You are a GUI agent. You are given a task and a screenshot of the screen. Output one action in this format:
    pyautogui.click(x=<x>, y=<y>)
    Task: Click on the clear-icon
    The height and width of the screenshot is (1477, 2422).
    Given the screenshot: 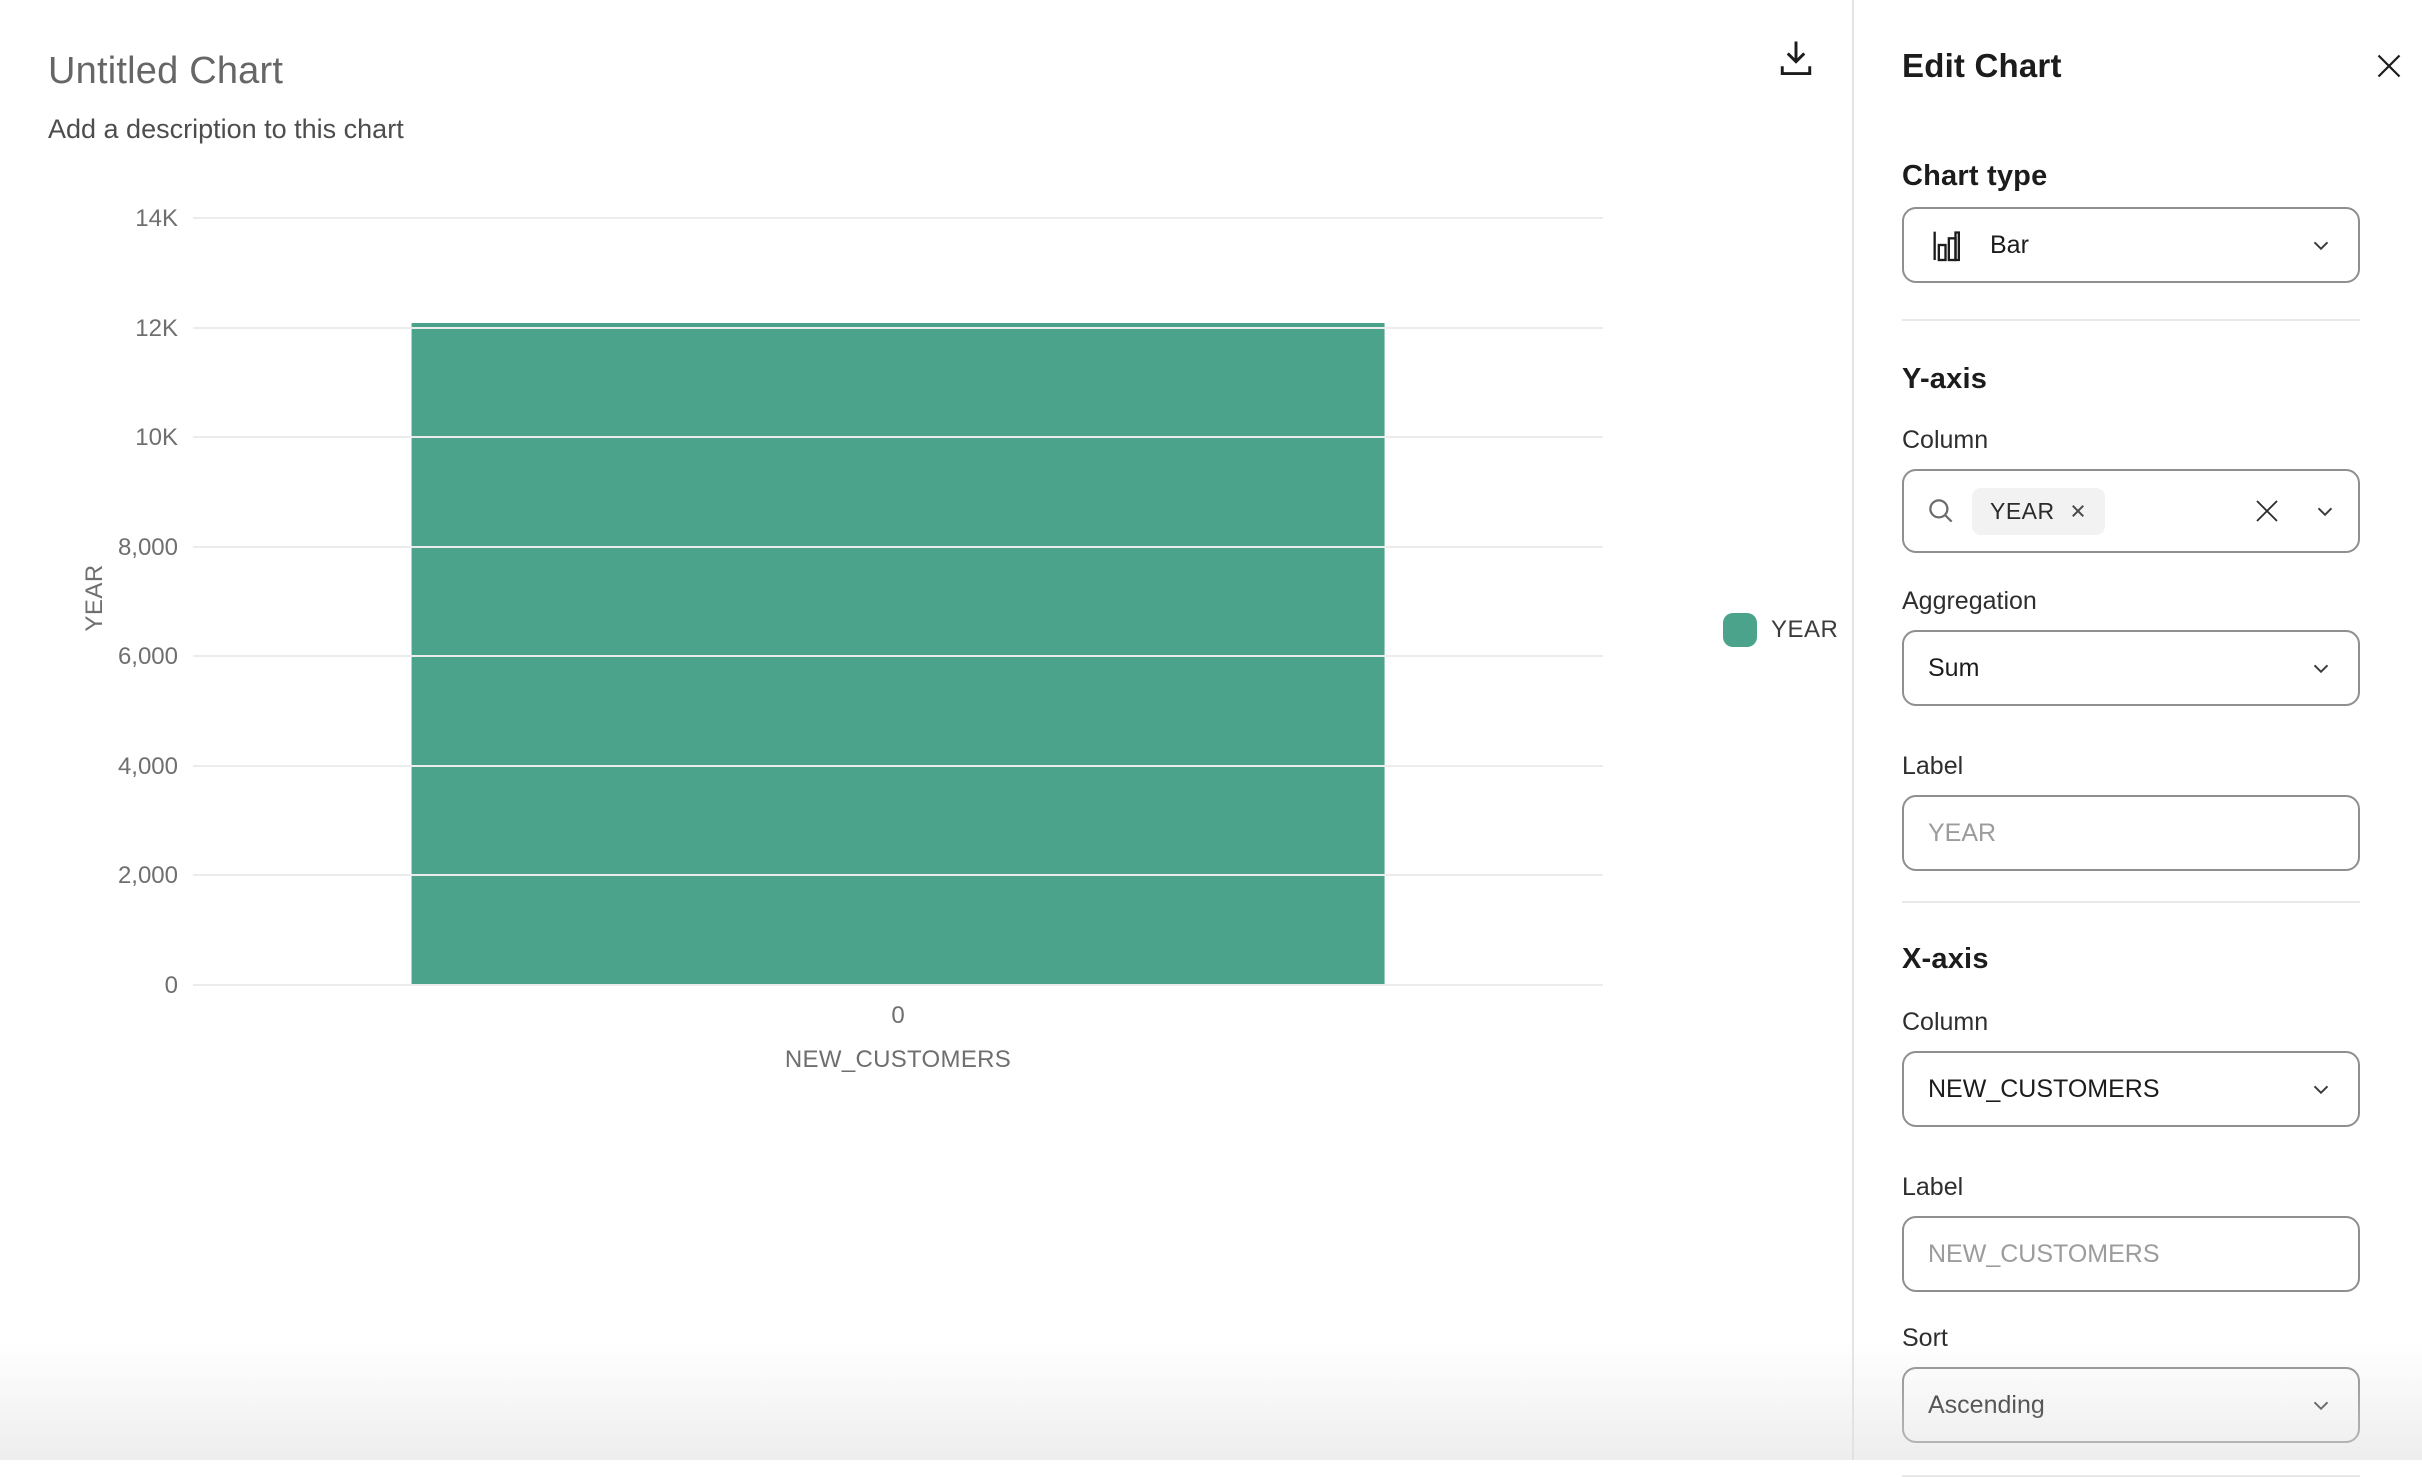 What is the action you would take?
    pyautogui.click(x=2267, y=511)
    